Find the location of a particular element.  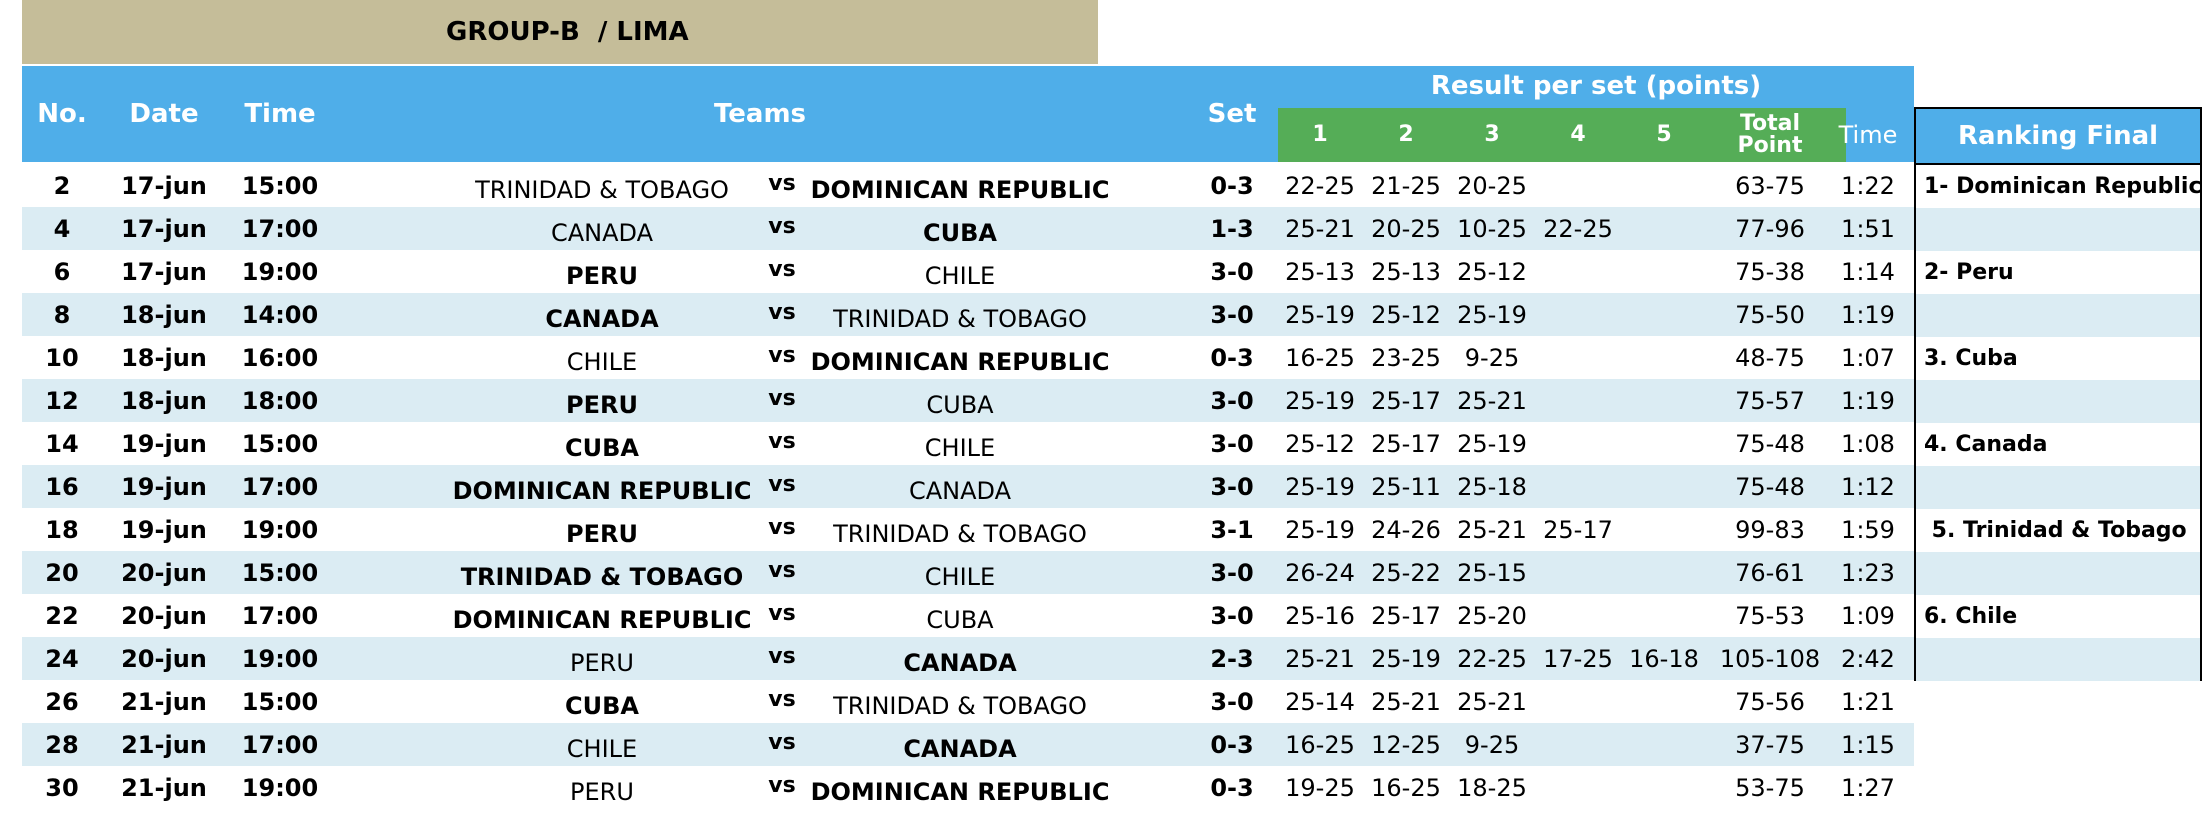

match-number: 30 is located at coordinates (62, 787).